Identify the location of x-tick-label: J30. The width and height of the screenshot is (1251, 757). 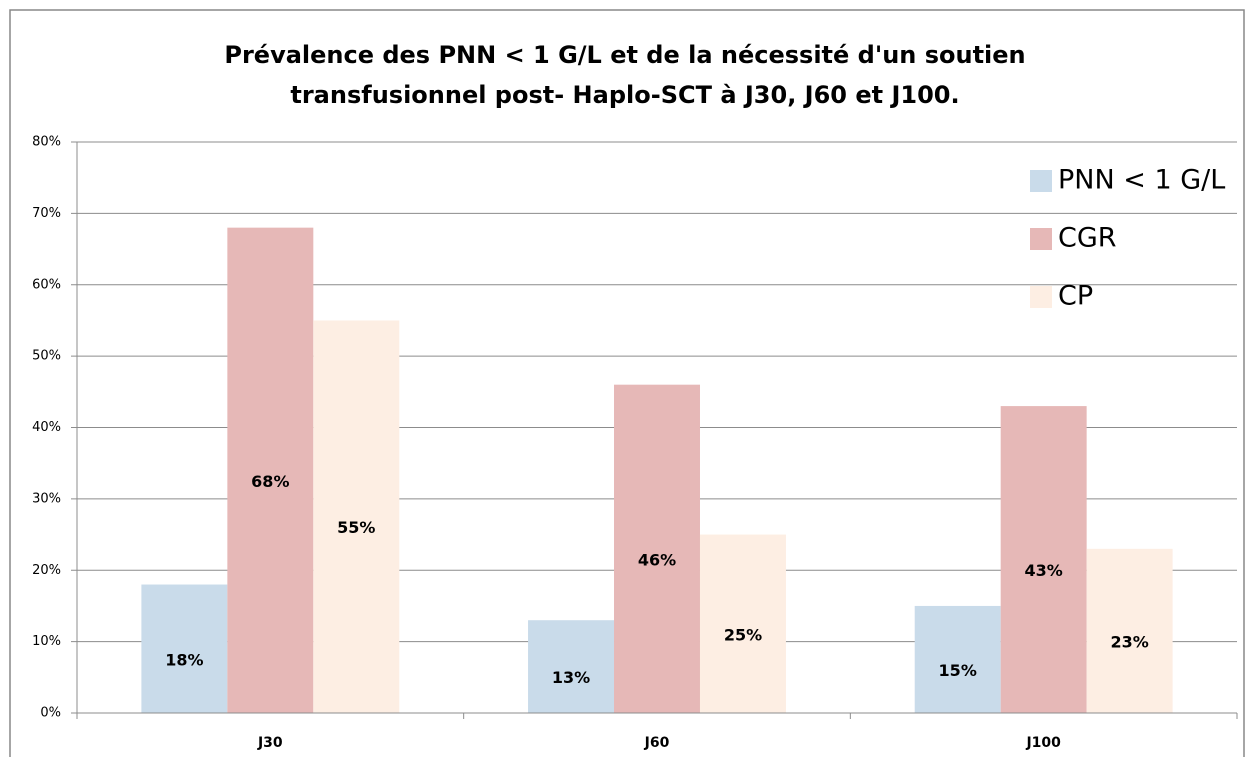
(270, 743).